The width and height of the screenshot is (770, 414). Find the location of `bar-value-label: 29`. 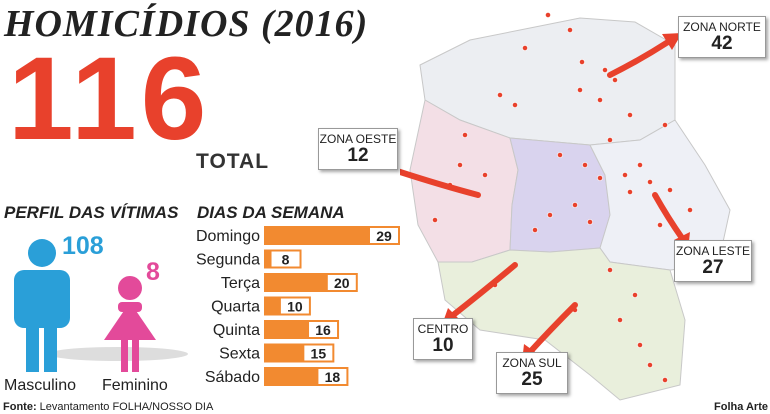

bar-value-label: 29 is located at coordinates (384, 236).